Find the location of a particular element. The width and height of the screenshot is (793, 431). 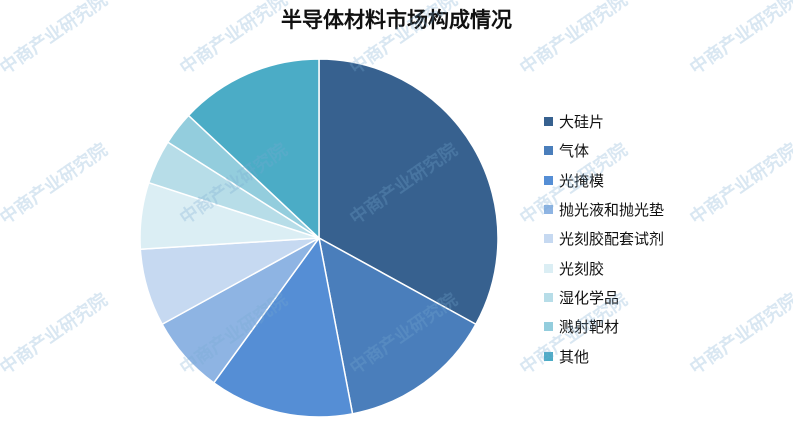

legend-item: 光刻胶配套试剂 is located at coordinates (604, 238).